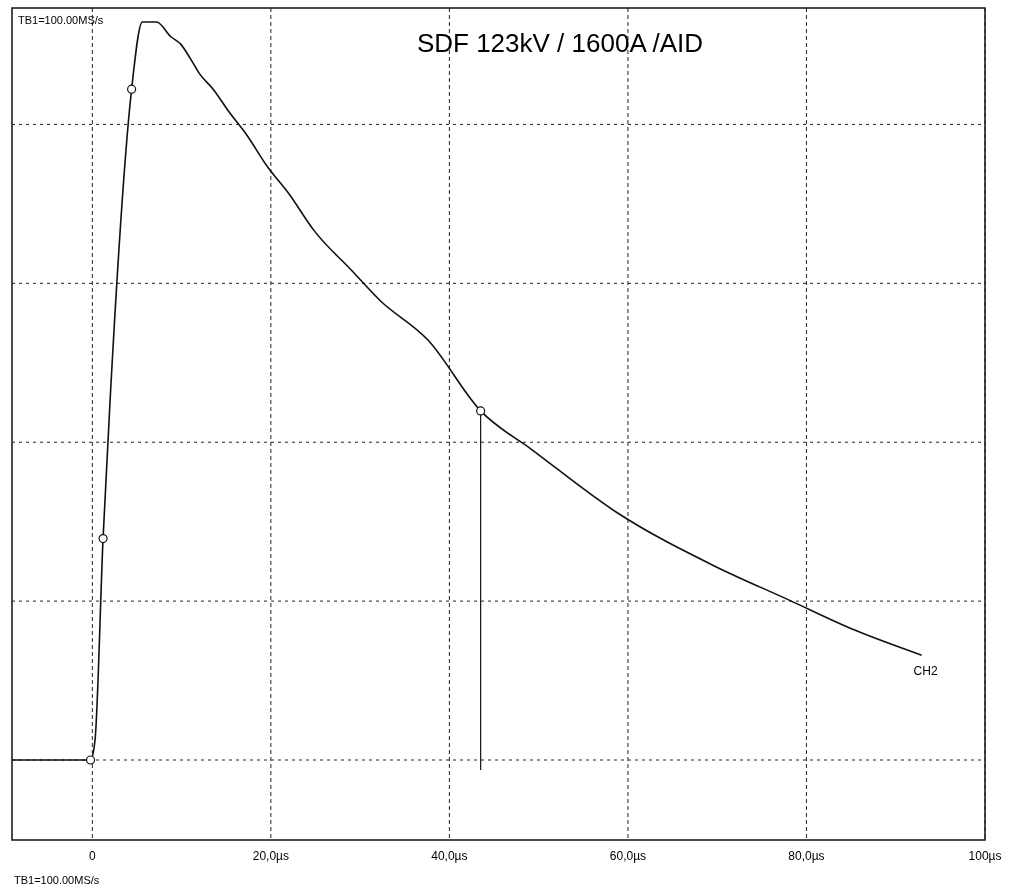 The image size is (1015, 893). Describe the element at coordinates (449, 856) in the screenshot. I see `x-tick-label: 40,0µs` at that location.